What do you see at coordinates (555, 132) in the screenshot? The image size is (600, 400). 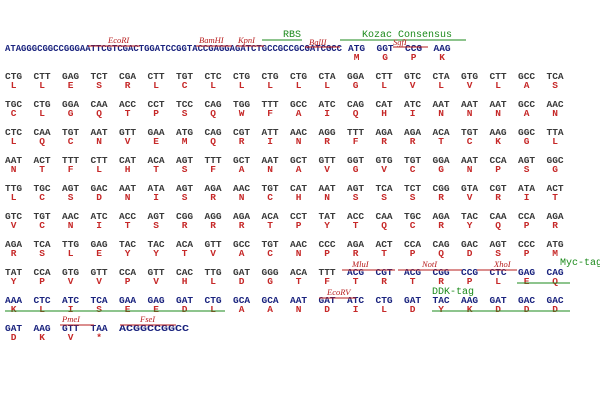 I see `codon: TTA` at bounding box center [555, 132].